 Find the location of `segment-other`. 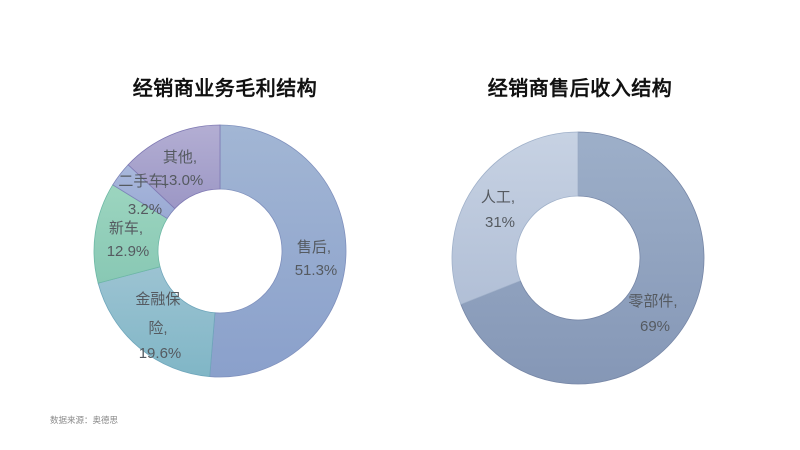

segment-other is located at coordinates (174, 167).